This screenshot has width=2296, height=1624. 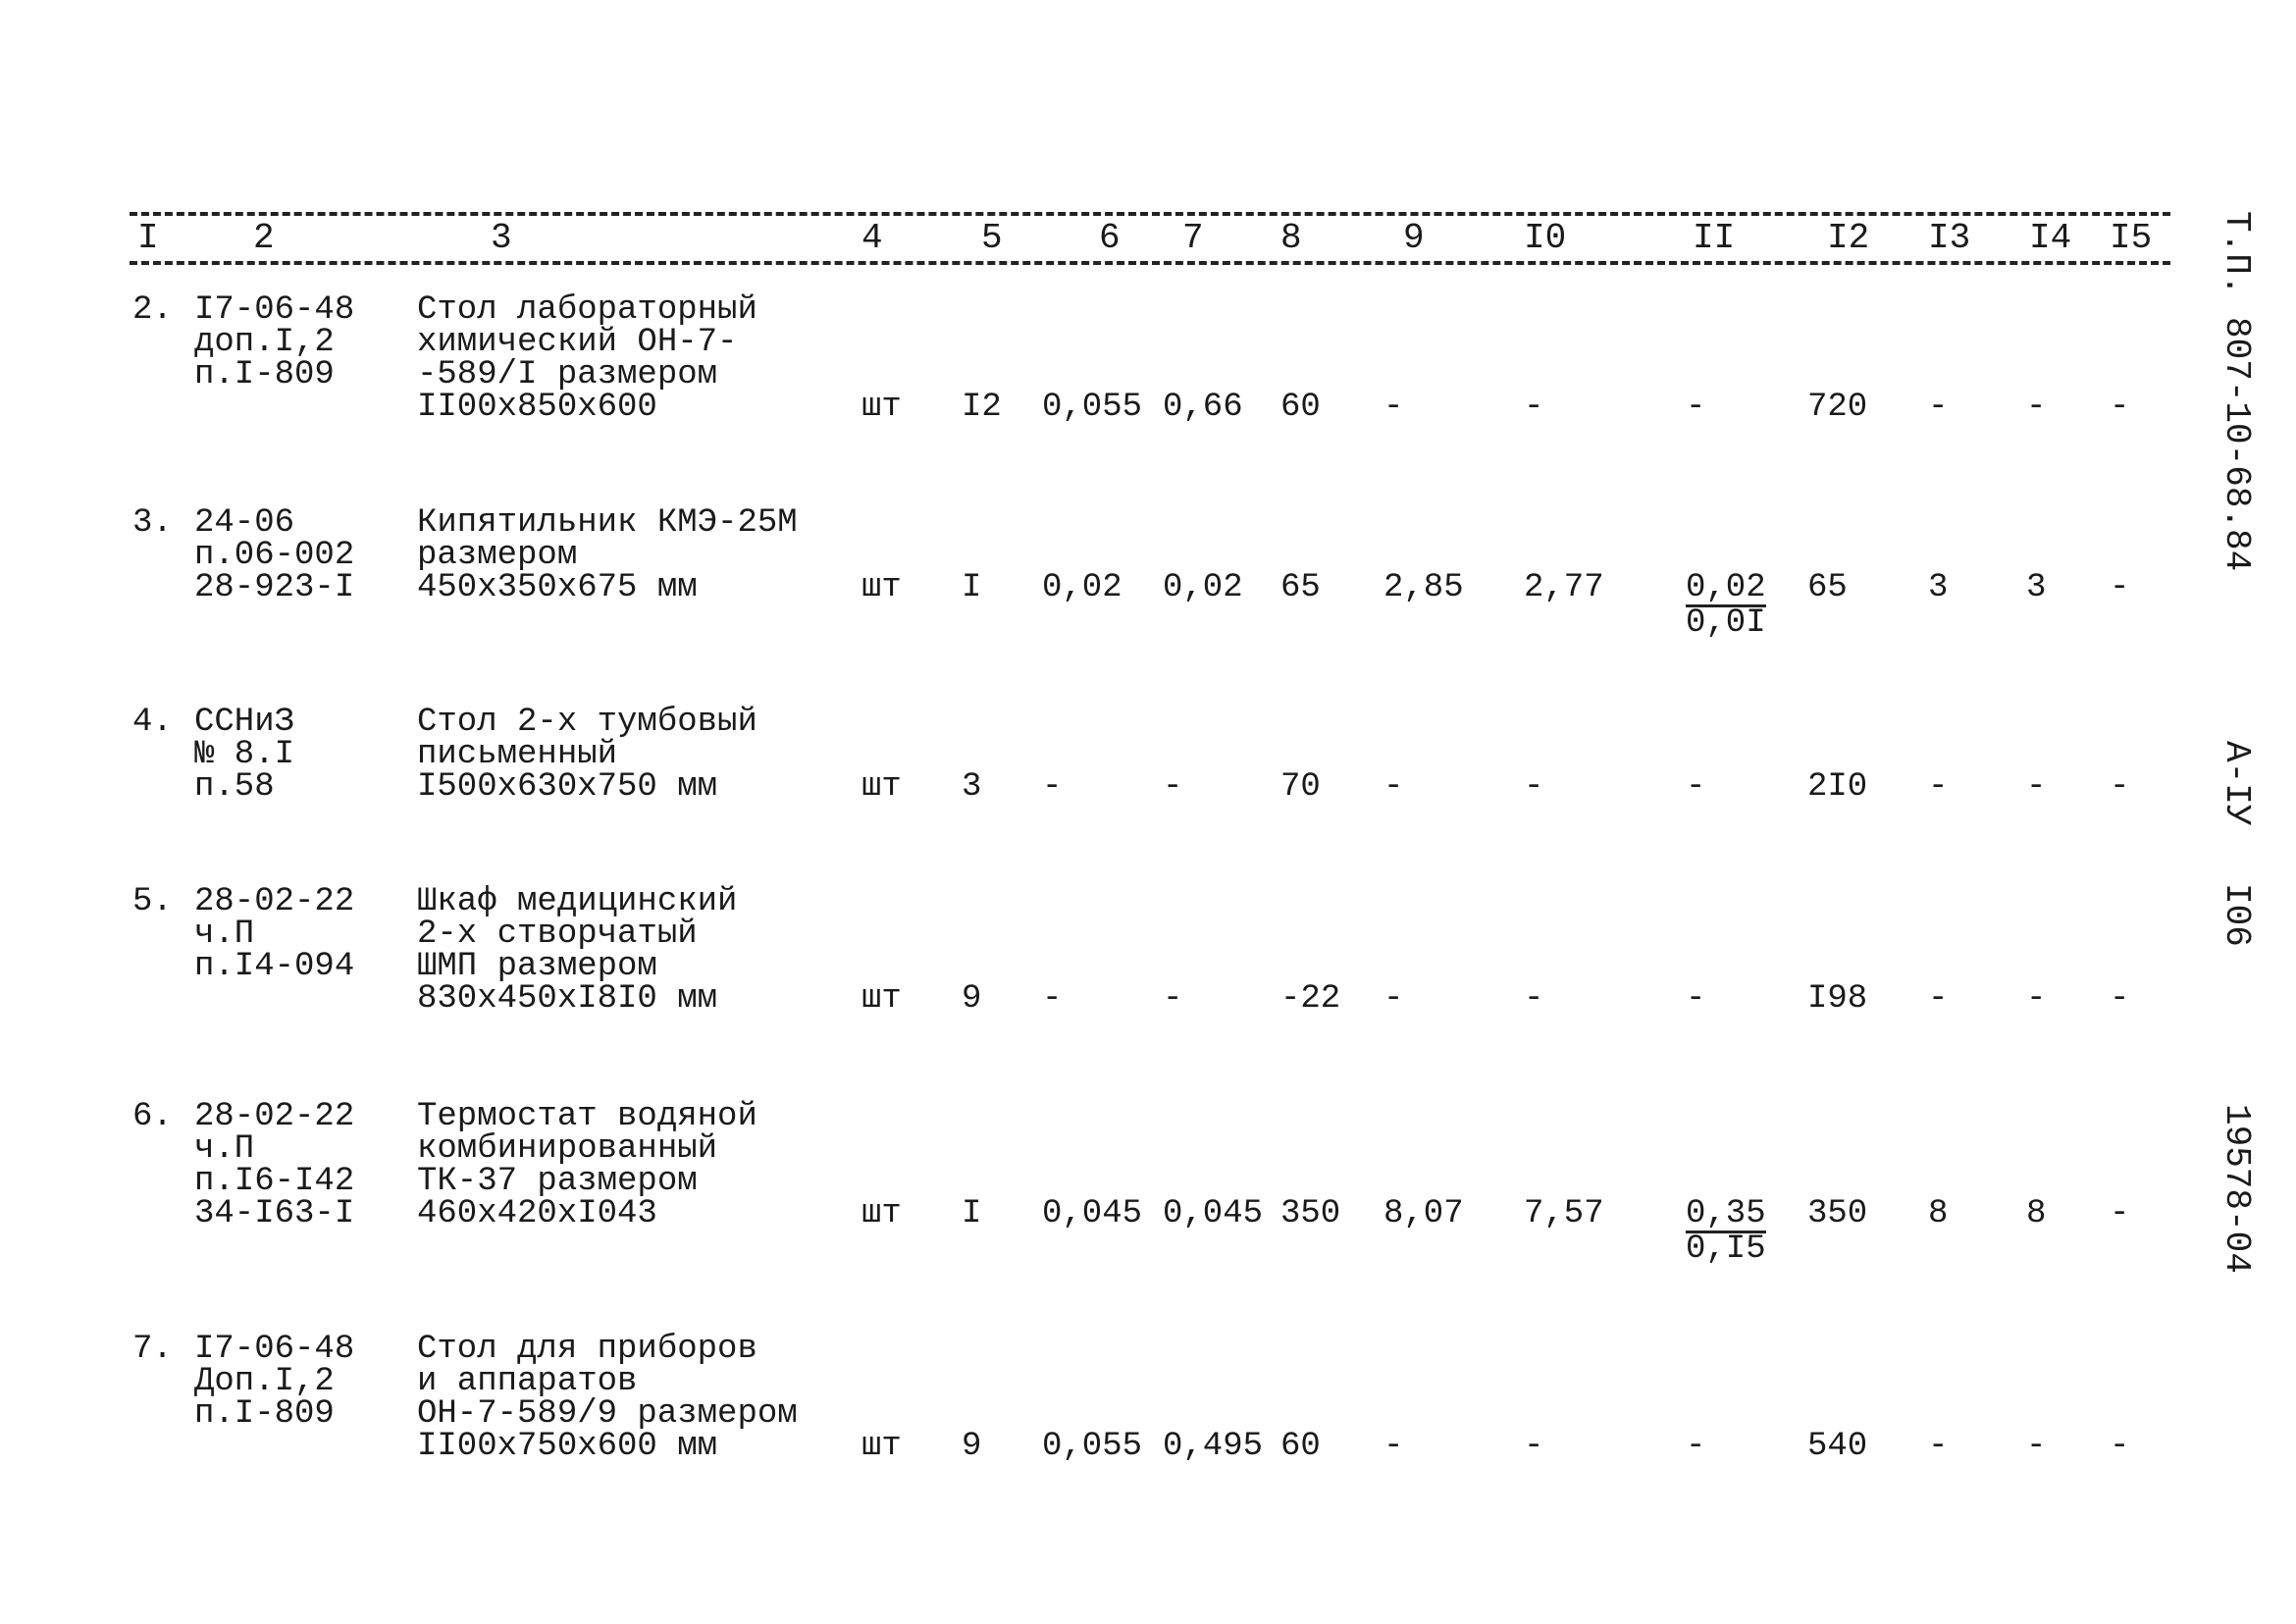 I want to click on value-c8: 65, so click(x=1300, y=587).